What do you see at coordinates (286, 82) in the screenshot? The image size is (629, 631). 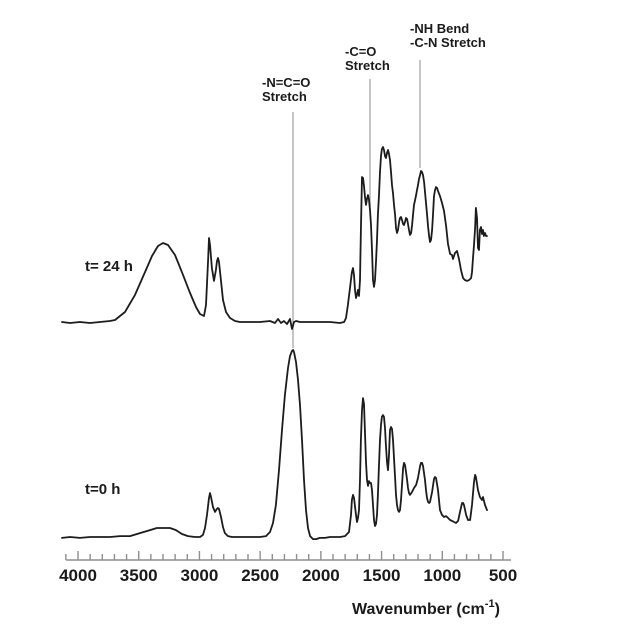 I see `annotation-label-line: -N=C=O` at bounding box center [286, 82].